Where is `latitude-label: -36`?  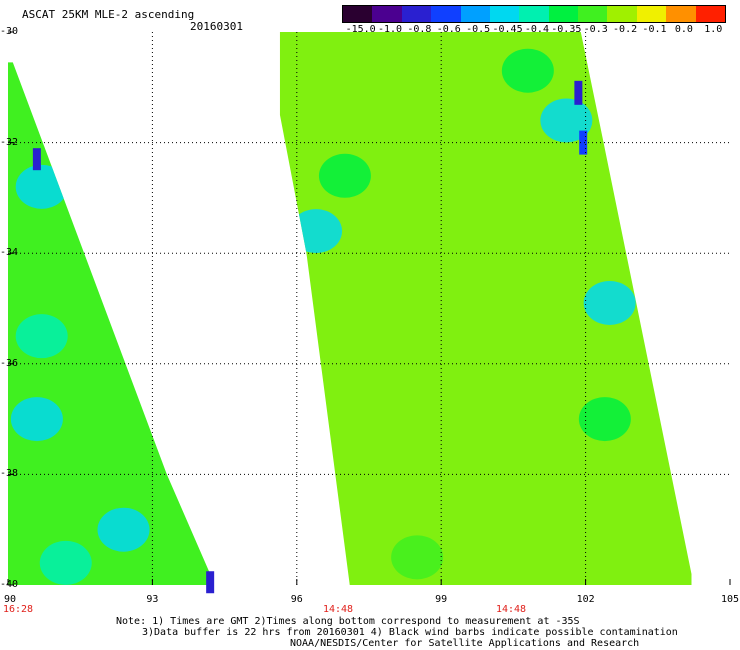 latitude-label: -36 is located at coordinates (9, 363).